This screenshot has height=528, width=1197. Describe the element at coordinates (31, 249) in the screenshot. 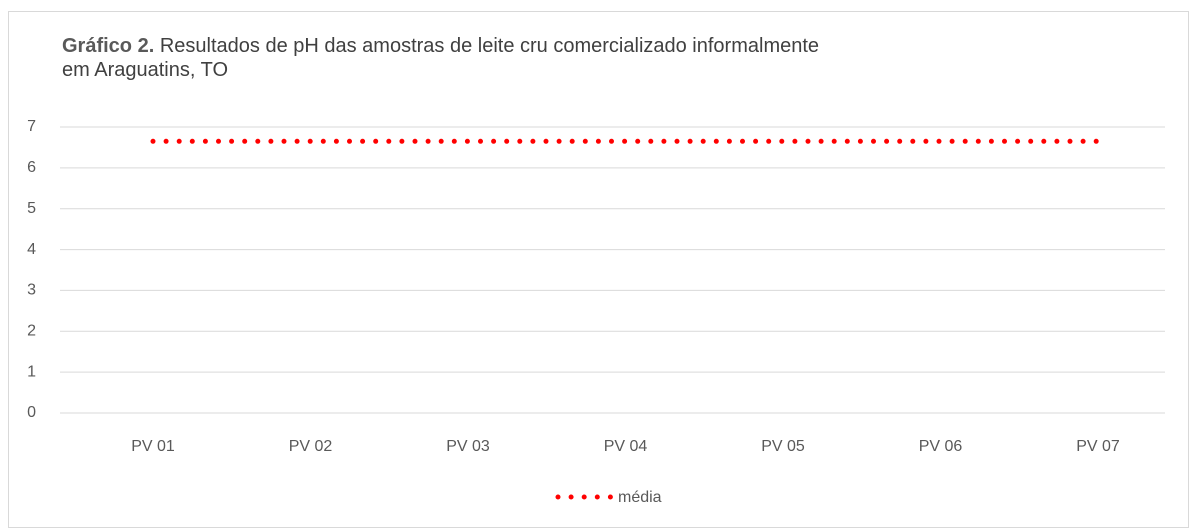

I see `y-tick-label: 4` at that location.